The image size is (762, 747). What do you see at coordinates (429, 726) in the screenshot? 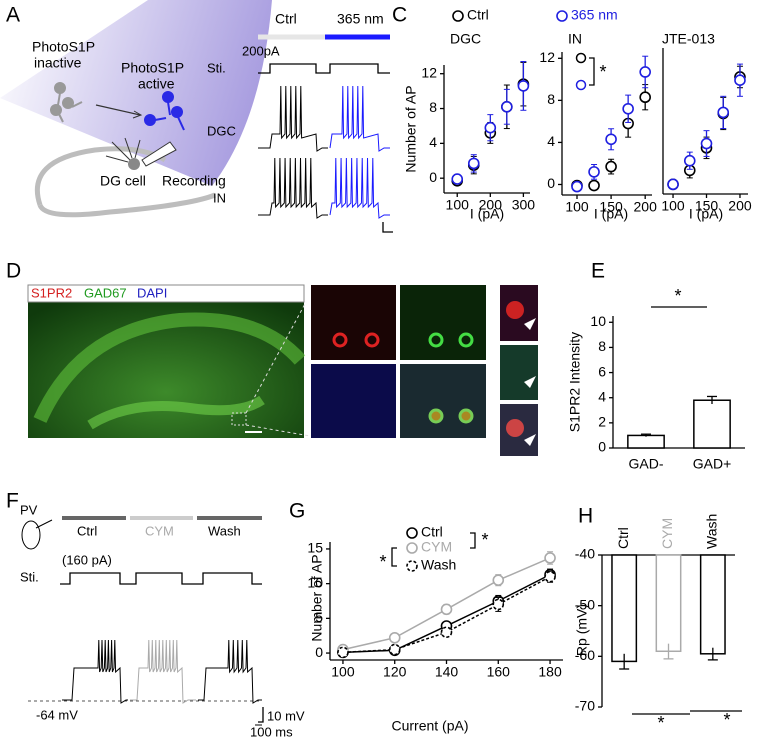
I see `x-axis-label: Current (pA)` at bounding box center [429, 726].